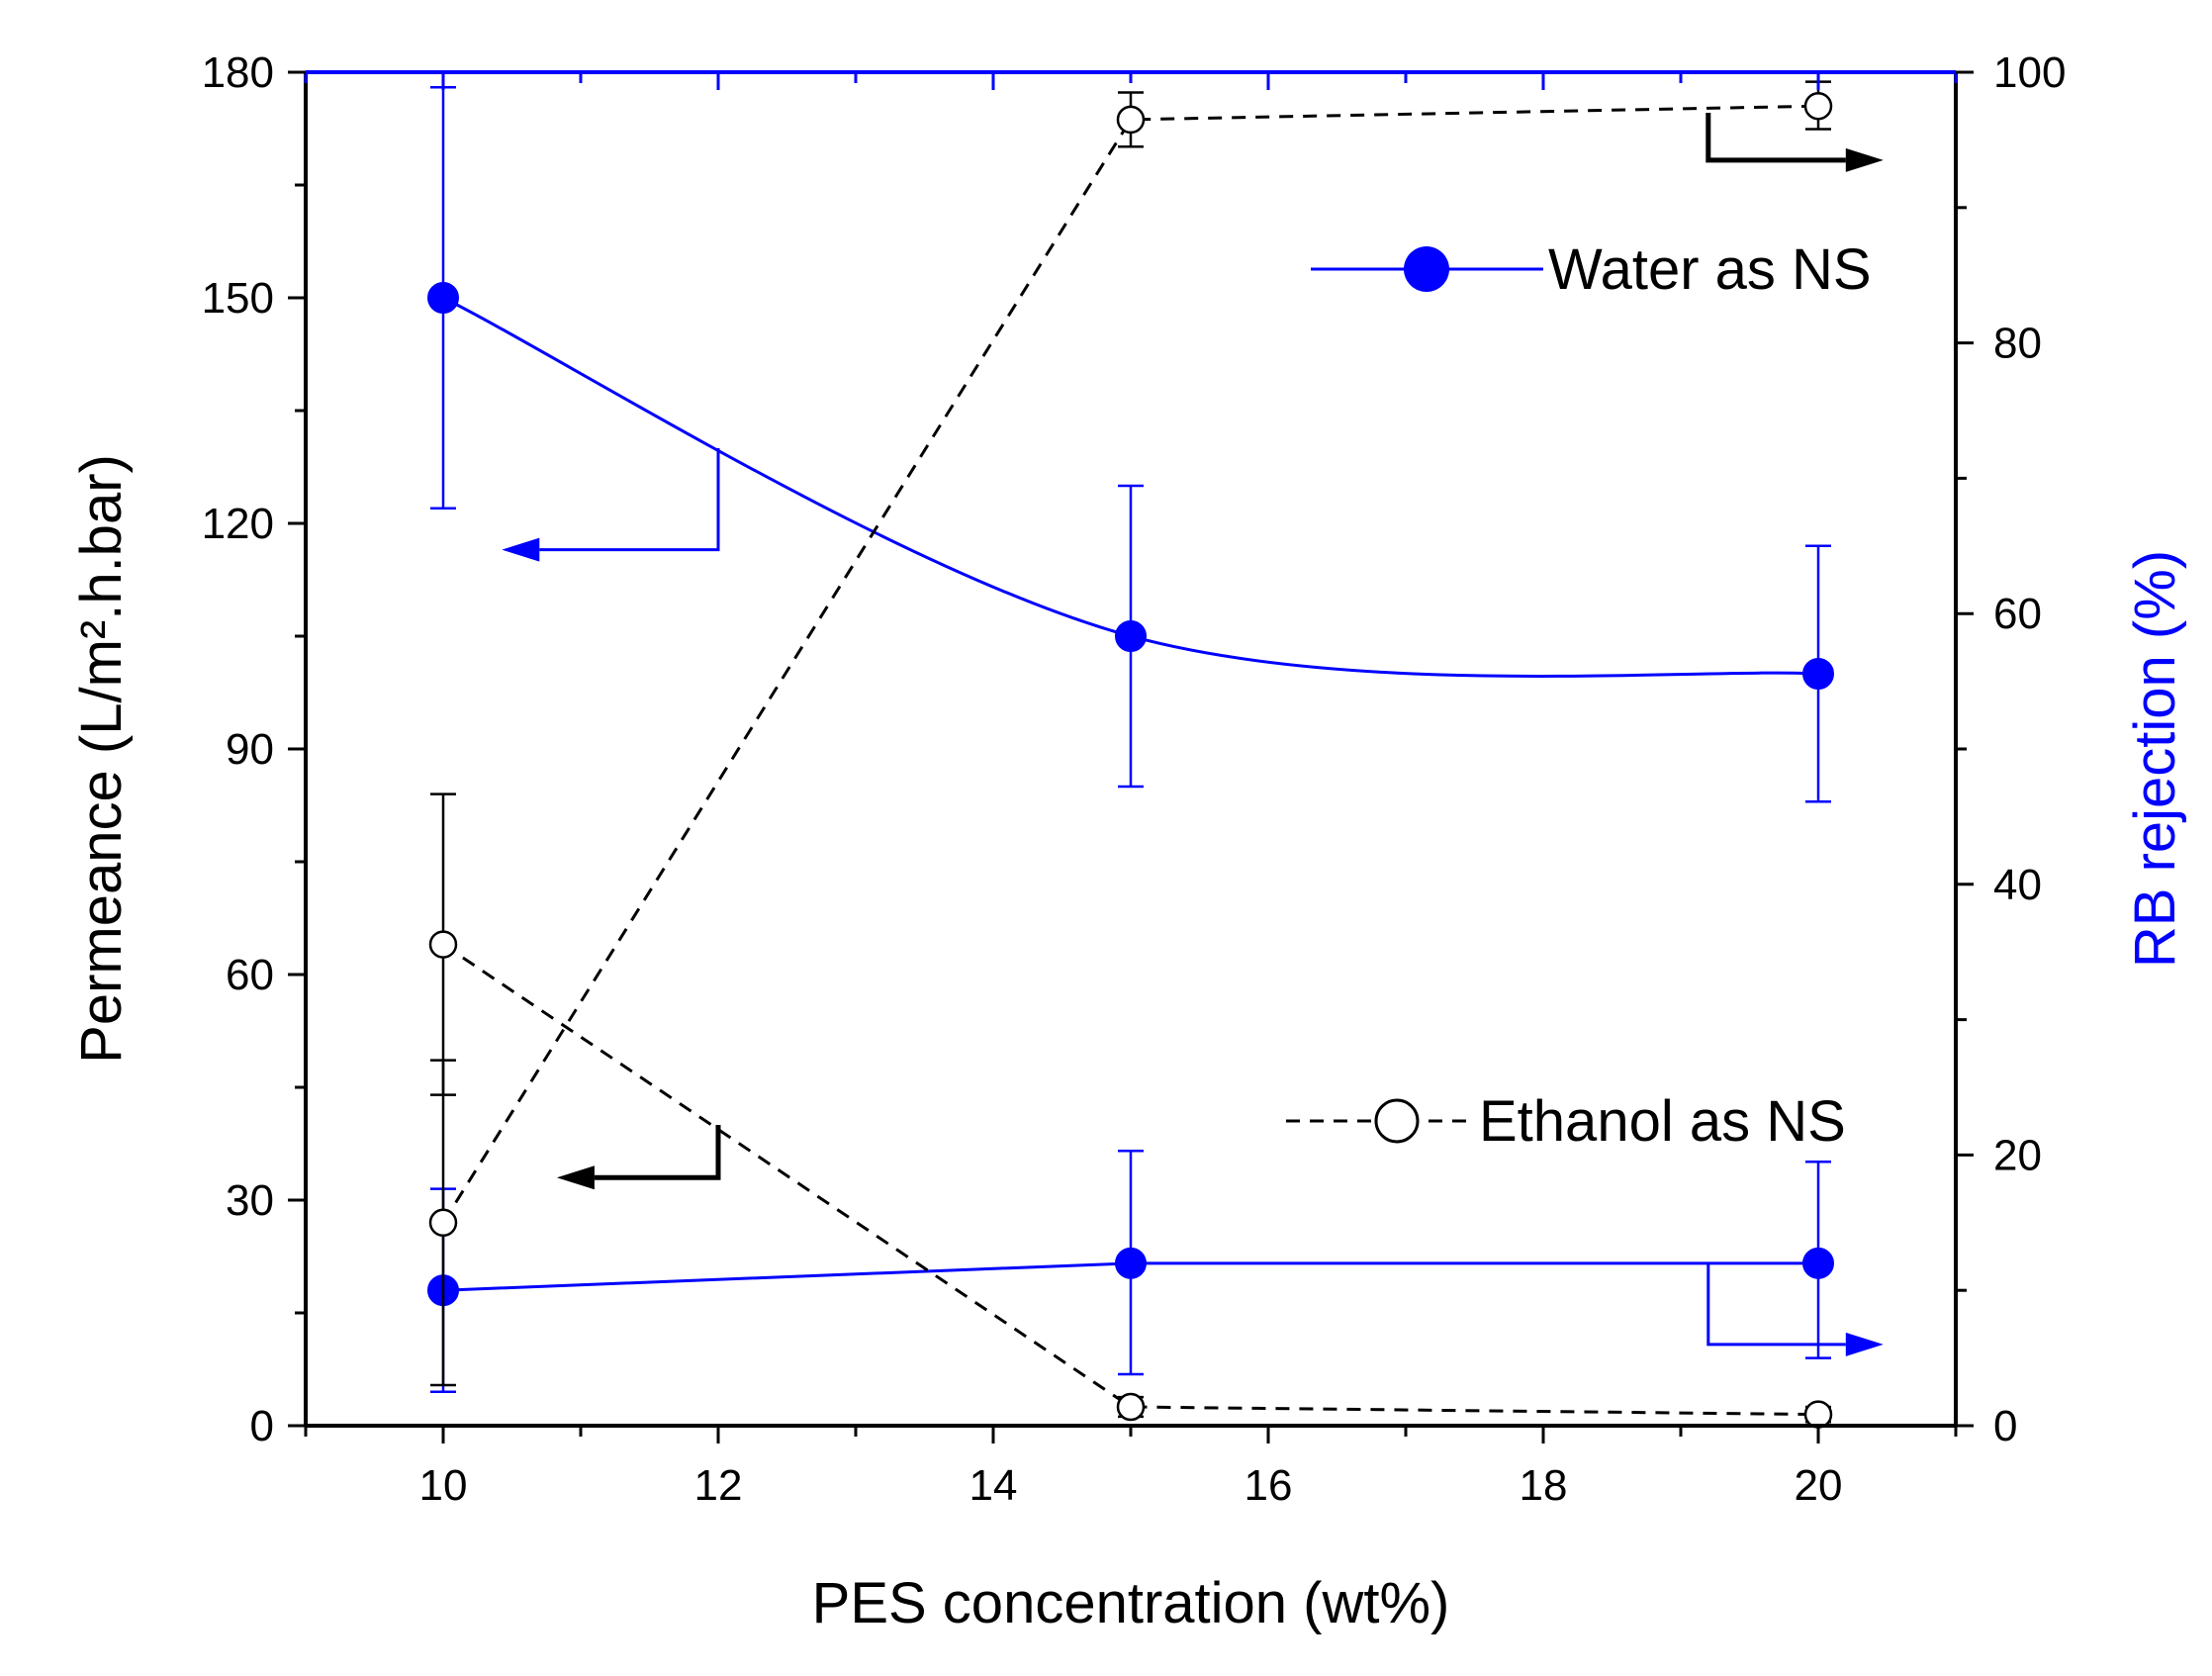 This screenshot has width=2212, height=1676. I want to click on x-tick-label: 18, so click(1544, 1485).